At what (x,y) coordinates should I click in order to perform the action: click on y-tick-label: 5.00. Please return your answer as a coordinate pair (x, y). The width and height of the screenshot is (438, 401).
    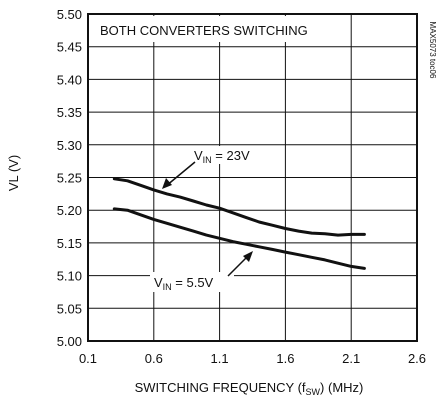
    Looking at the image, I should click on (69, 341).